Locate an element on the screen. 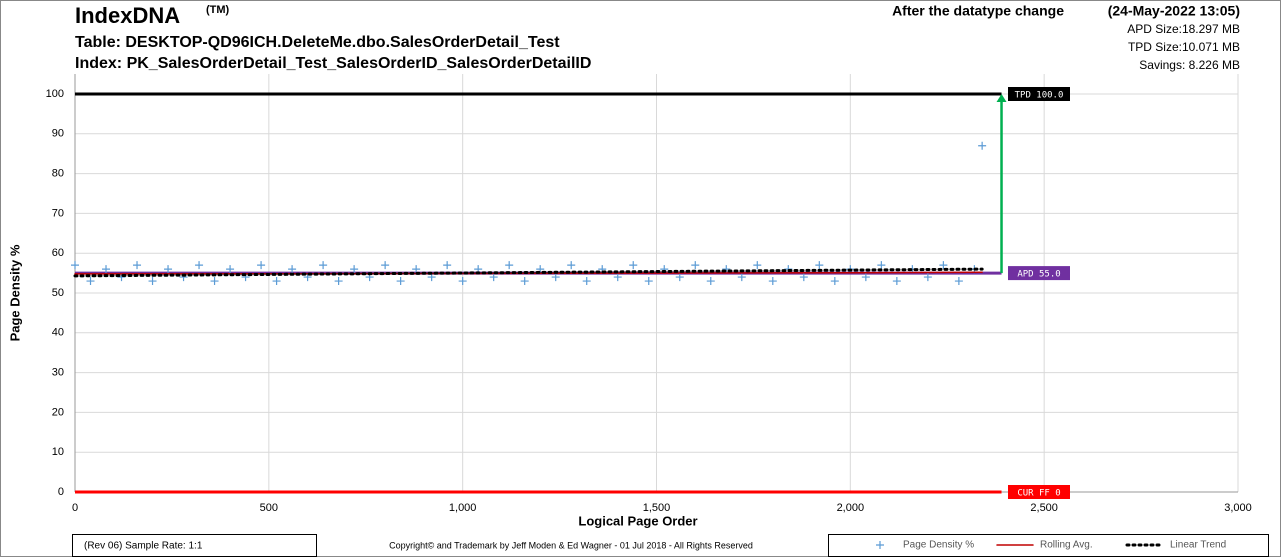  x-tick-label: 0 is located at coordinates (75, 508).